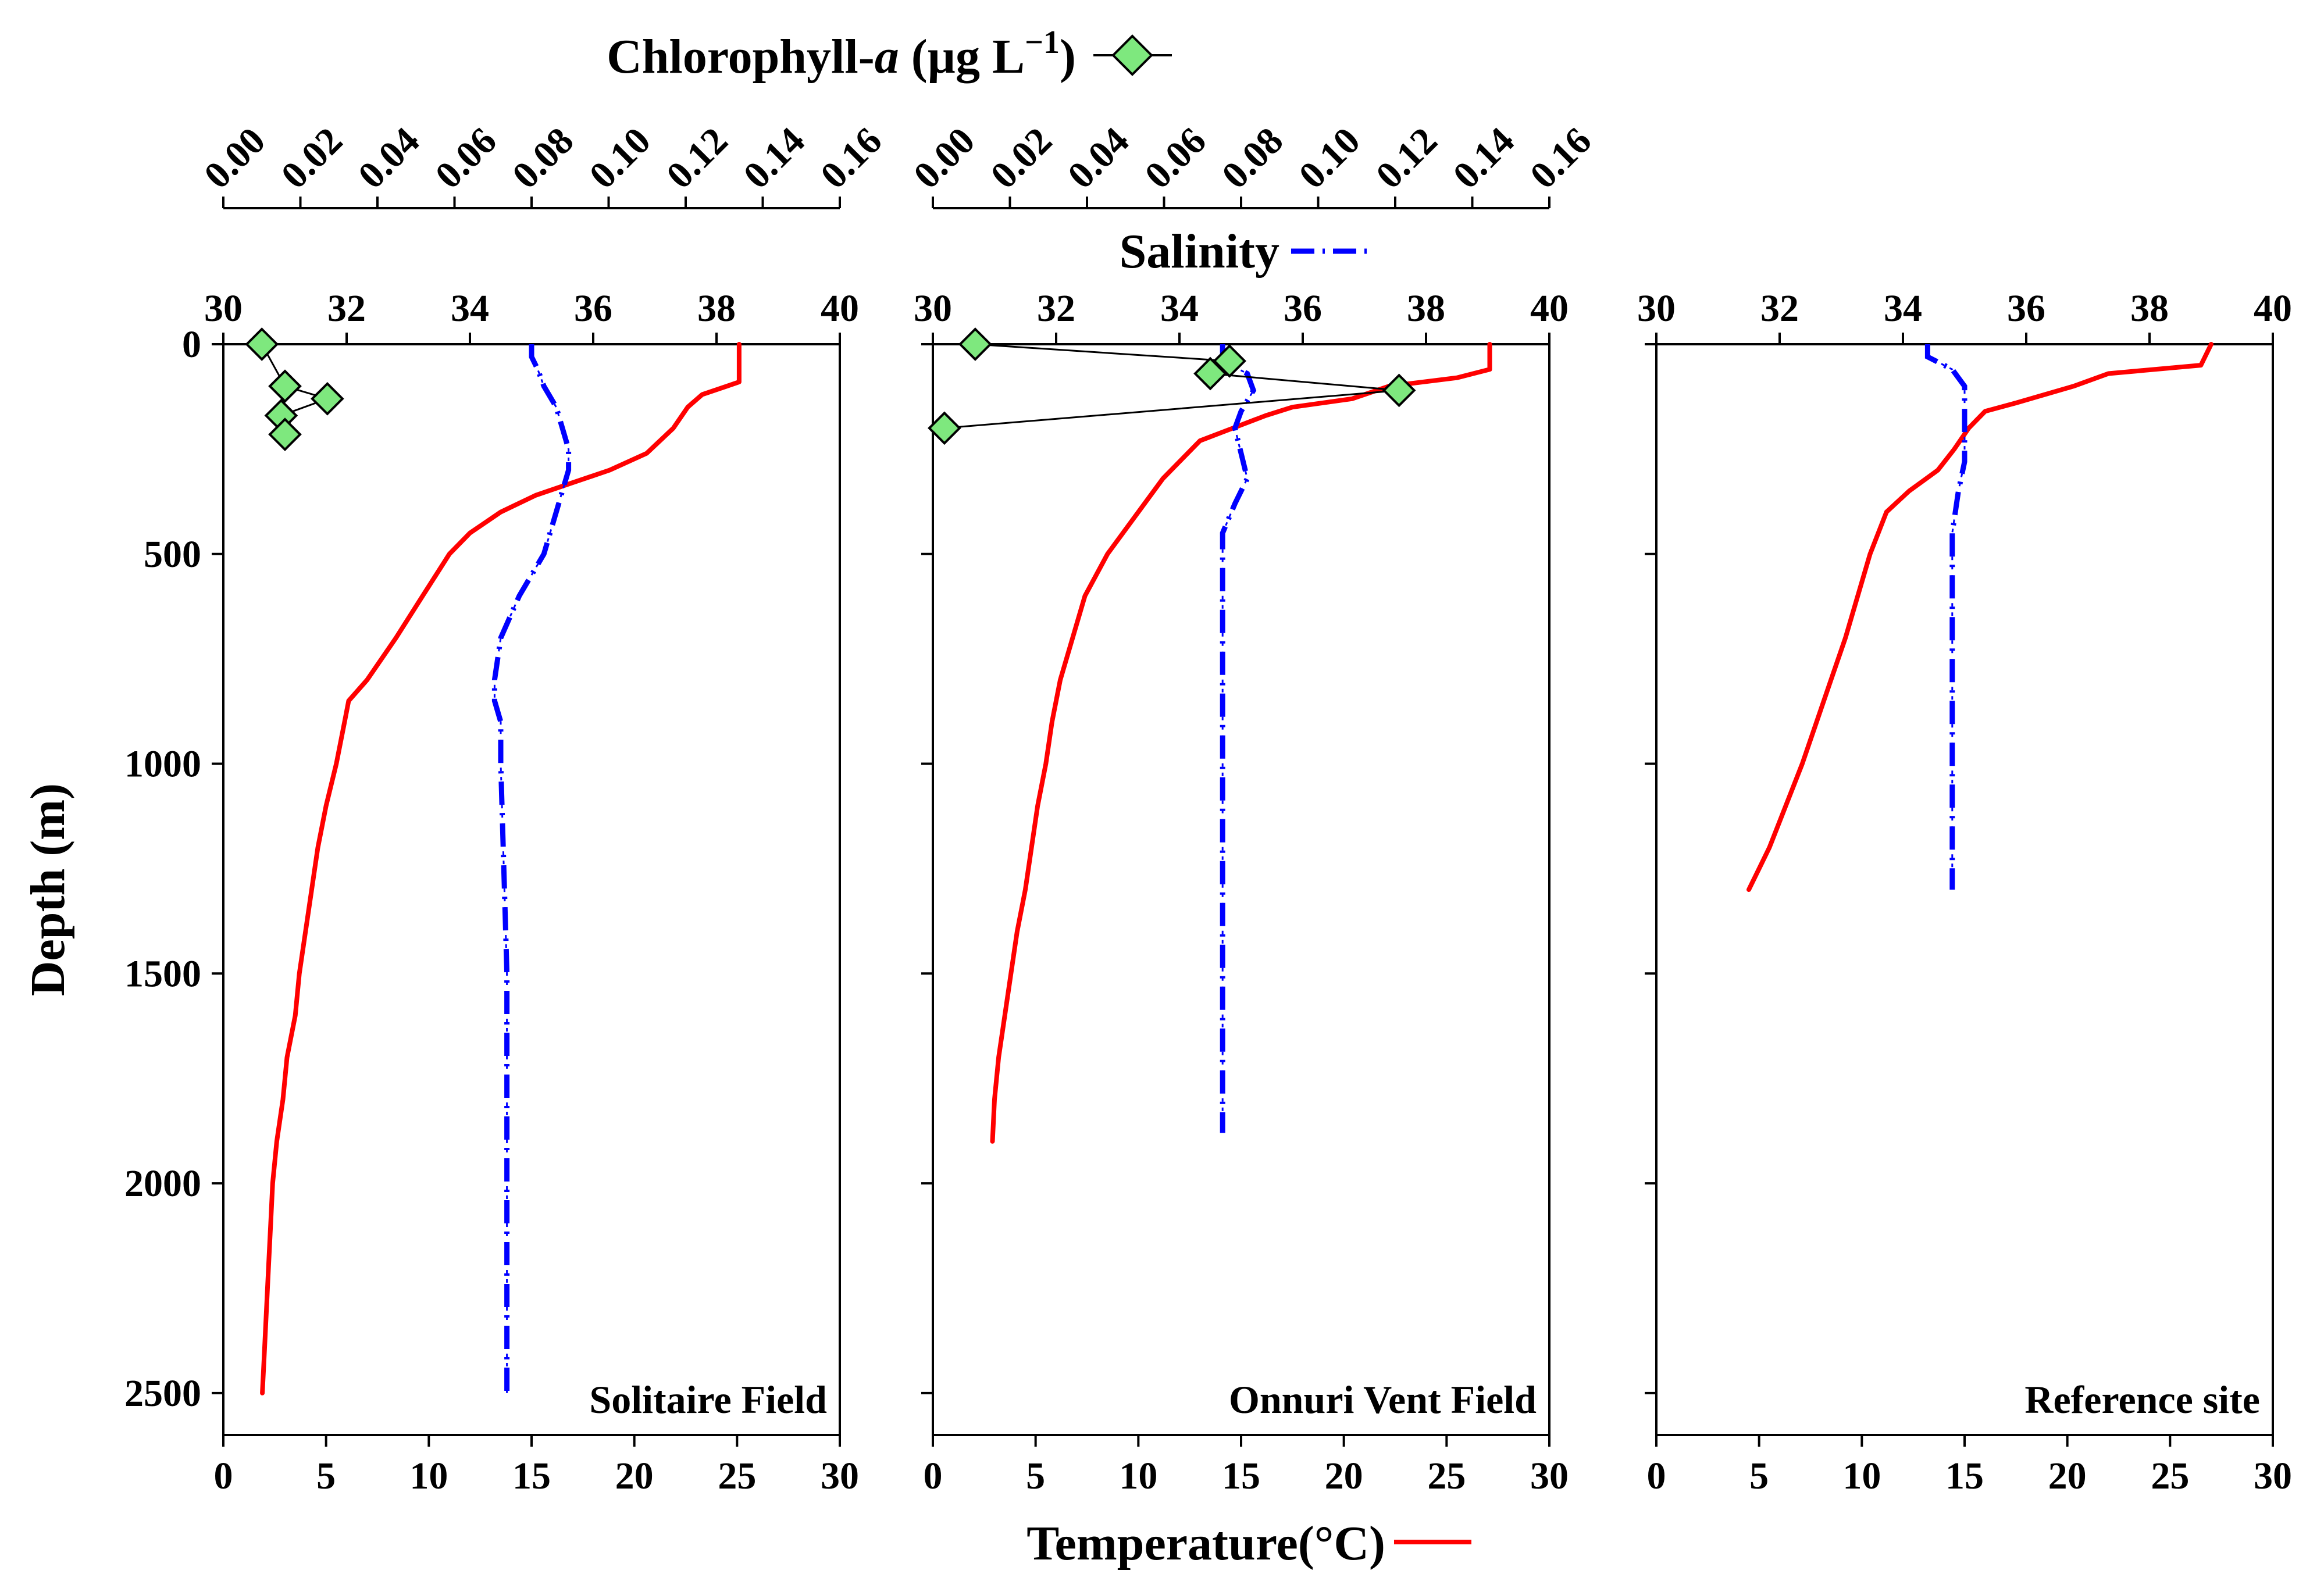 Image resolution: width=2324 pixels, height=1574 pixels. Describe the element at coordinates (1132, 55) in the screenshot. I see `chlorophyll-legend-marker` at that location.